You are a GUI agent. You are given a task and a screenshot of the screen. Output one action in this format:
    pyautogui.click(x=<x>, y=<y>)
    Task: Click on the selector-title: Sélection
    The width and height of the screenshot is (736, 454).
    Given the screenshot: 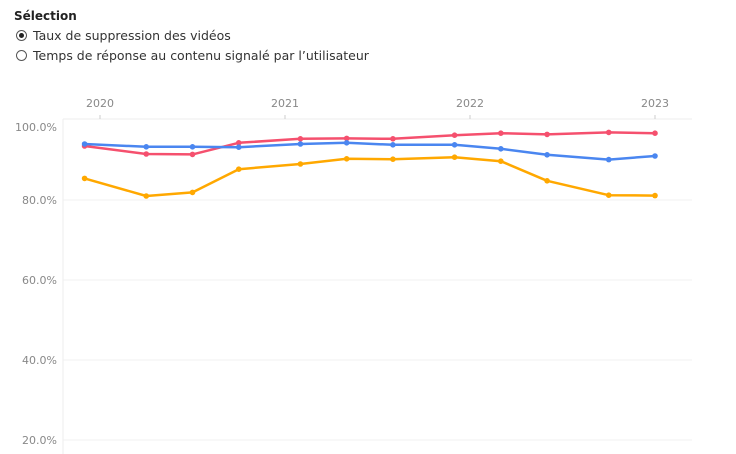 What is the action you would take?
    pyautogui.click(x=45, y=16)
    